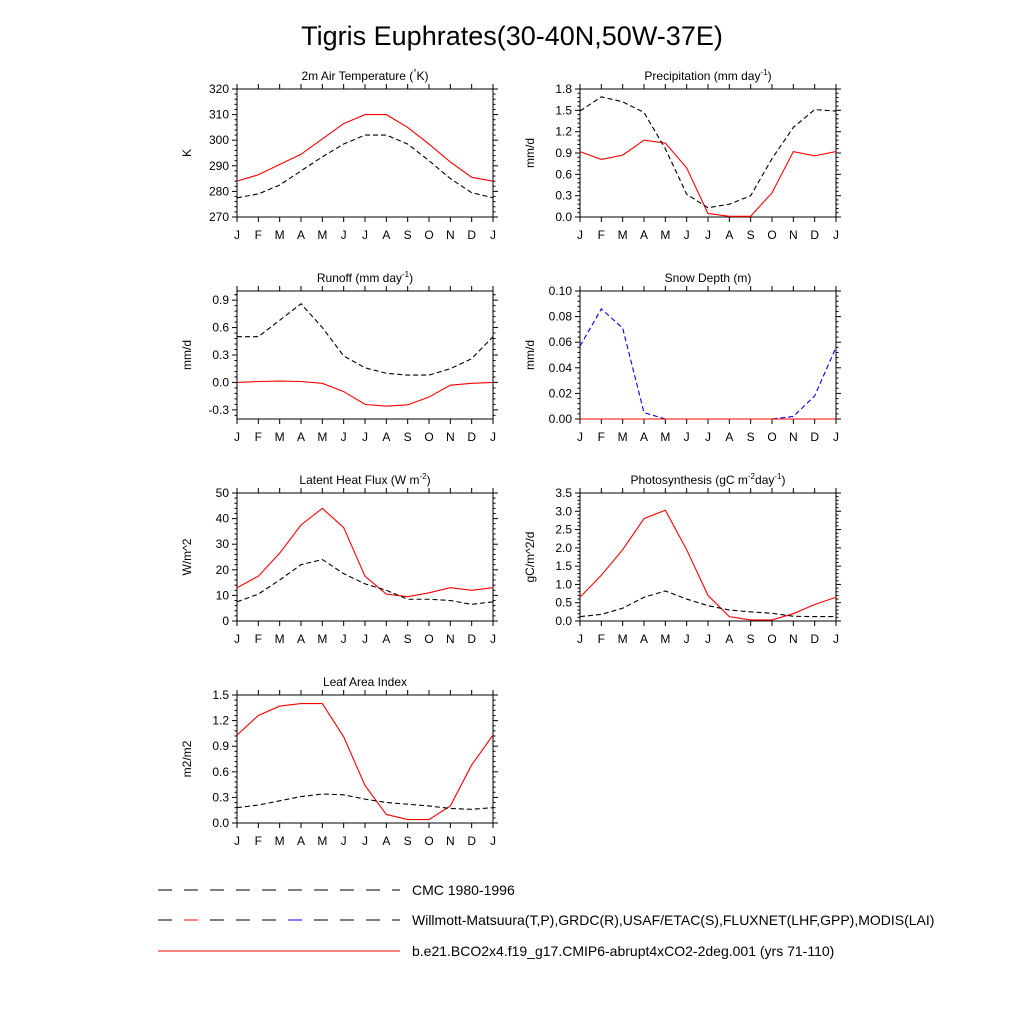 Image resolution: width=1024 pixels, height=1024 pixels. Describe the element at coordinates (702, 76) in the screenshot. I see `title-text: Precipitation (mm day` at that location.